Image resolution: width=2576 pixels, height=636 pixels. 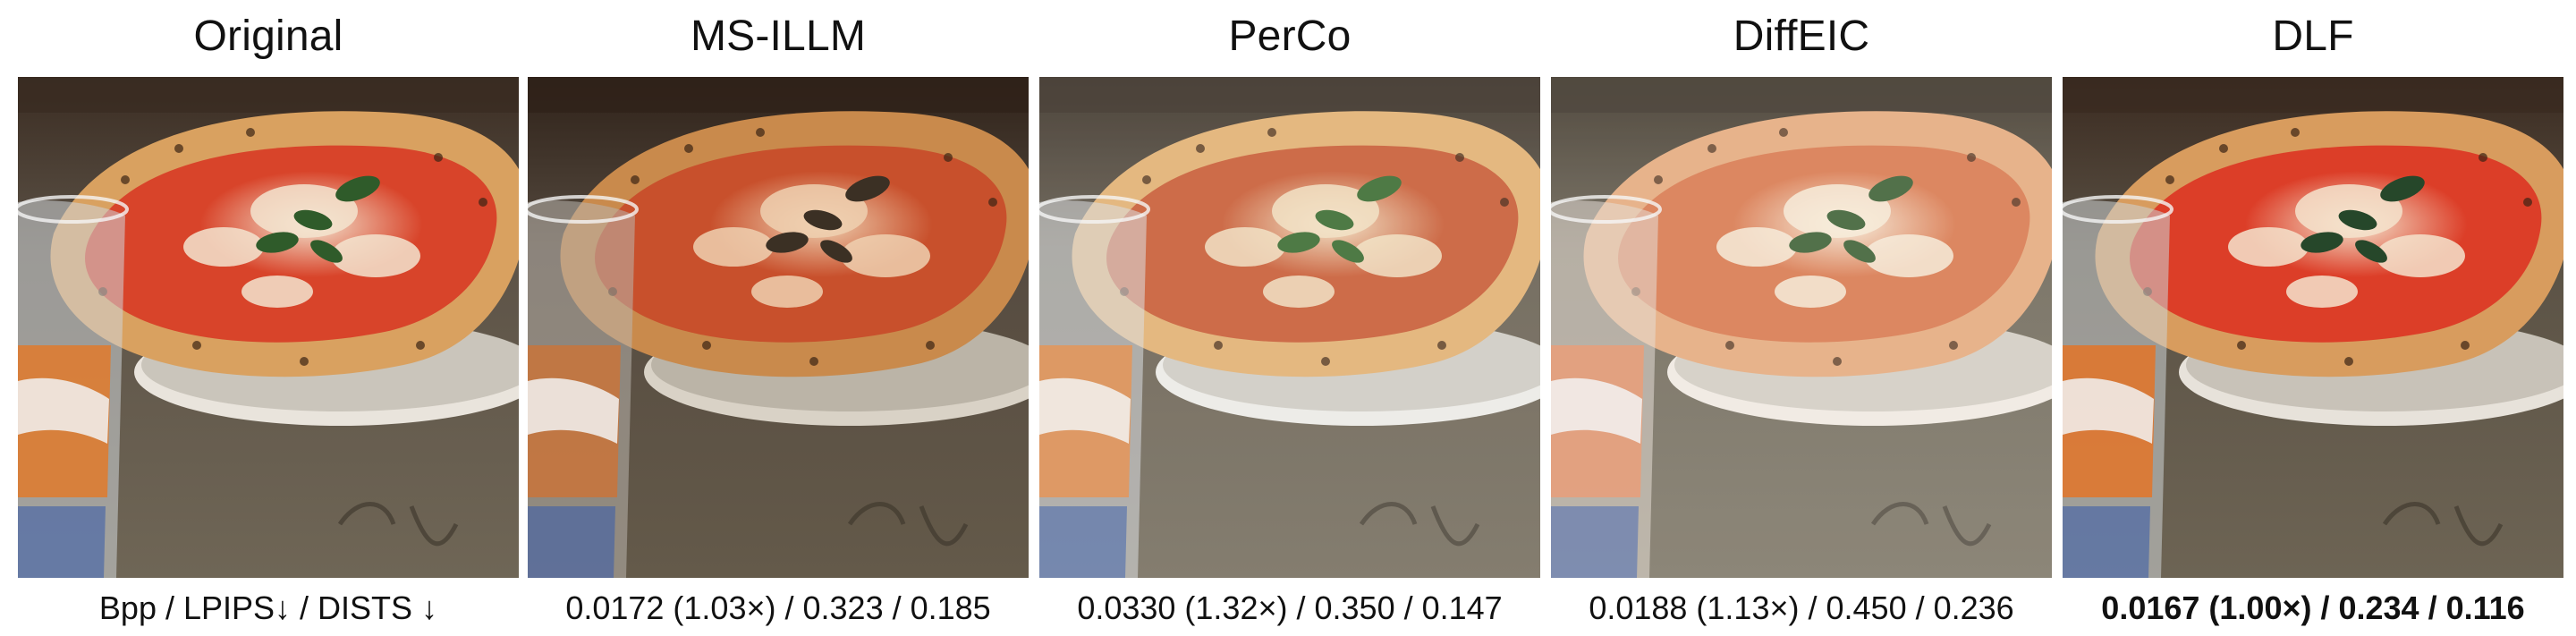 What do you see at coordinates (778, 607) in the screenshot?
I see `metrics-label: 0.0172 (1.03×) / 0.323 / 0.185` at bounding box center [778, 607].